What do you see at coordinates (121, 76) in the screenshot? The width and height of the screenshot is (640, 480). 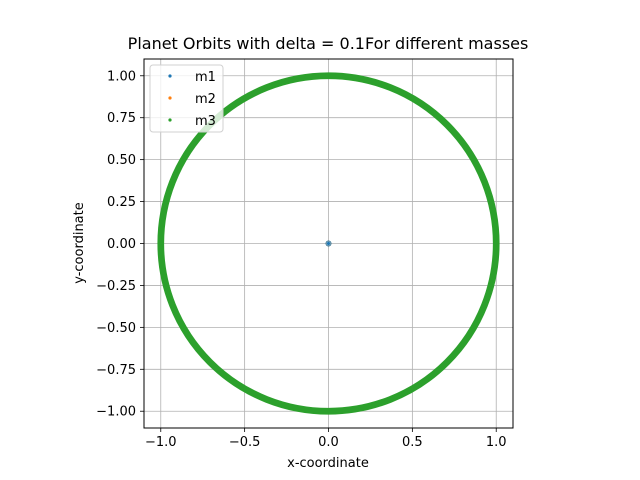 I see `y-tick-label: 1.00` at bounding box center [121, 76].